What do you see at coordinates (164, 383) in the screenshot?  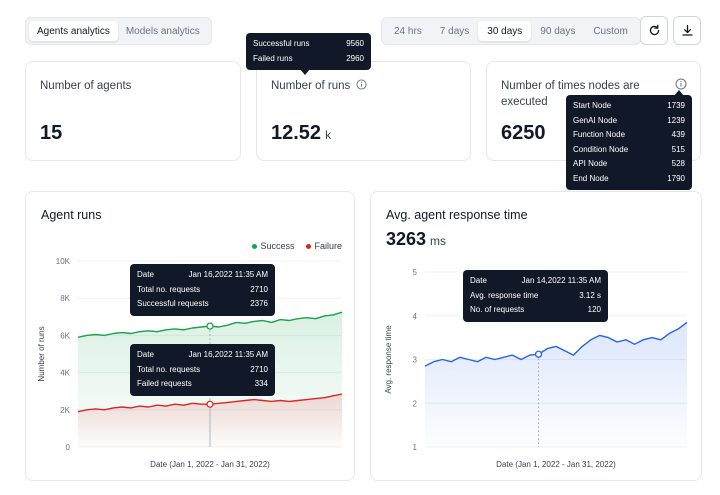 I see `tooltip-label: Failed requests` at bounding box center [164, 383].